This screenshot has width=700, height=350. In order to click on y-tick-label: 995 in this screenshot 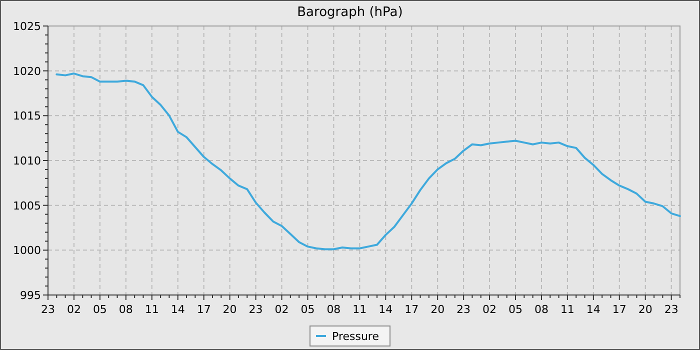, I will do `click(30, 295)`.